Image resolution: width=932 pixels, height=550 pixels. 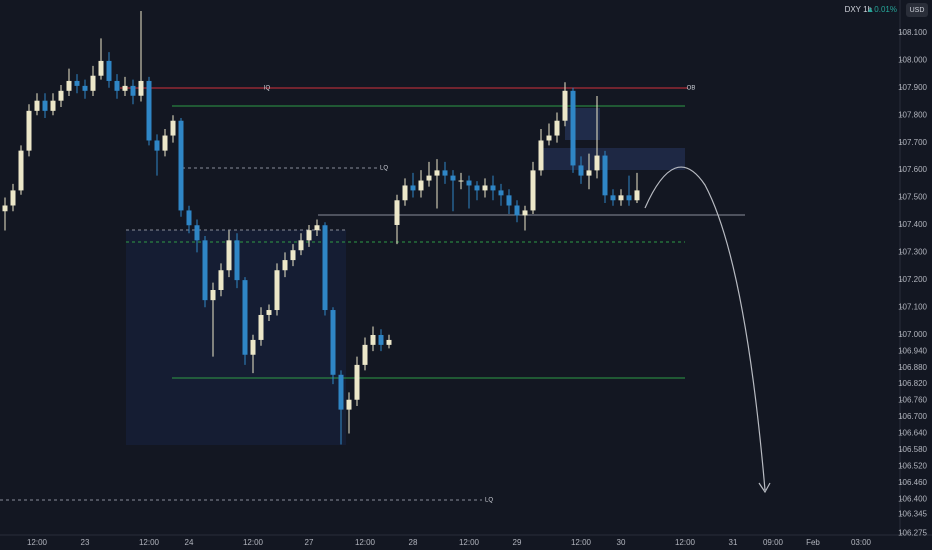 What do you see at coordinates (912, 367) in the screenshot?
I see `y-tick-label: 106.880` at bounding box center [912, 367].